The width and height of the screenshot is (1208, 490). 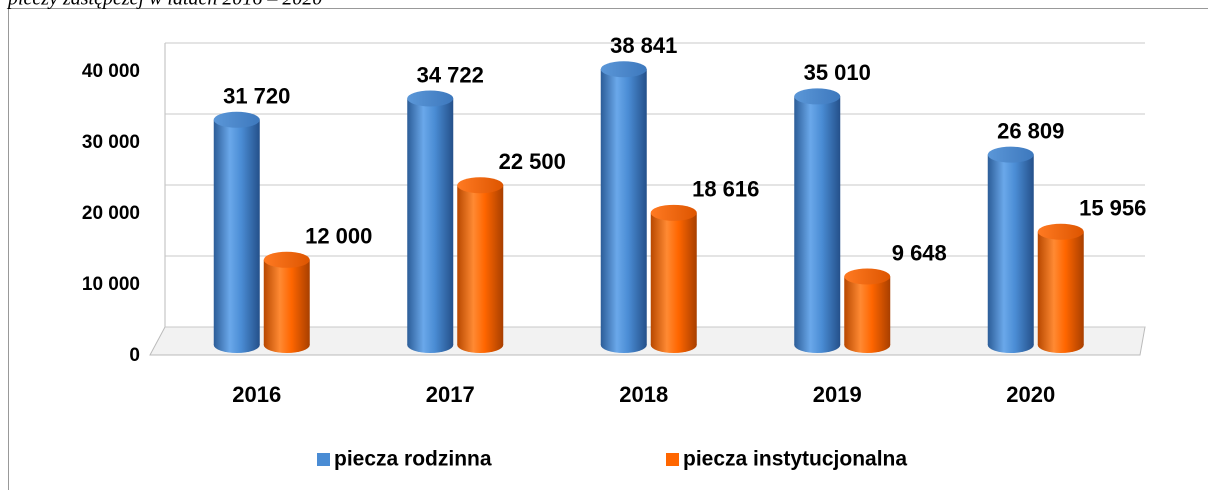 What do you see at coordinates (413, 459) in the screenshot?
I see `legend-label: piecza rodzinna` at bounding box center [413, 459].